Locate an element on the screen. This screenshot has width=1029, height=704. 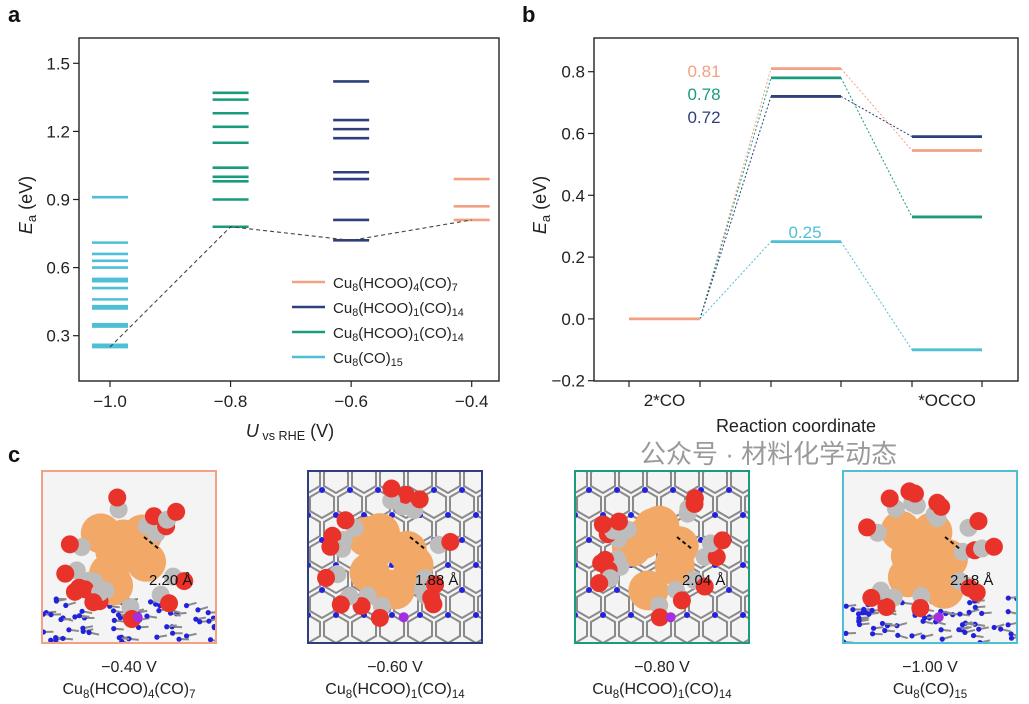
y-axis-title: Ea (eV) is located at coordinates (27, 205).